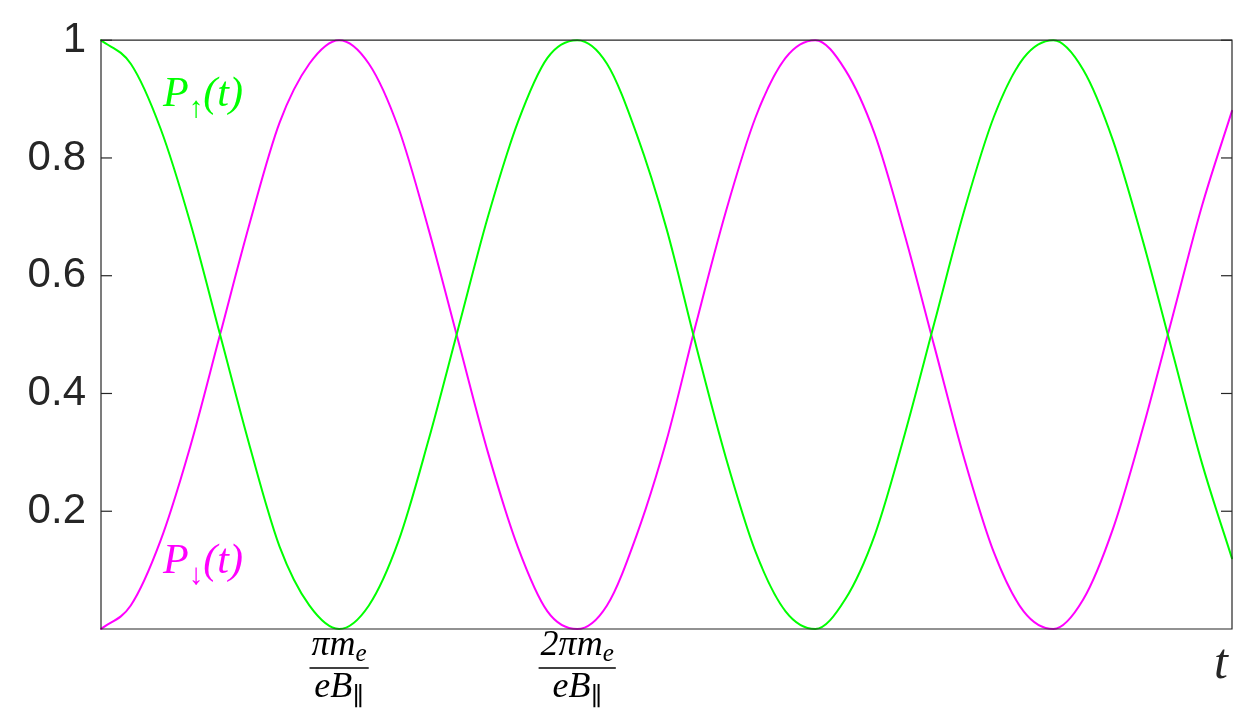  Describe the element at coordinates (56, 508) in the screenshot. I see `y-tick-label: 0.2` at that location.